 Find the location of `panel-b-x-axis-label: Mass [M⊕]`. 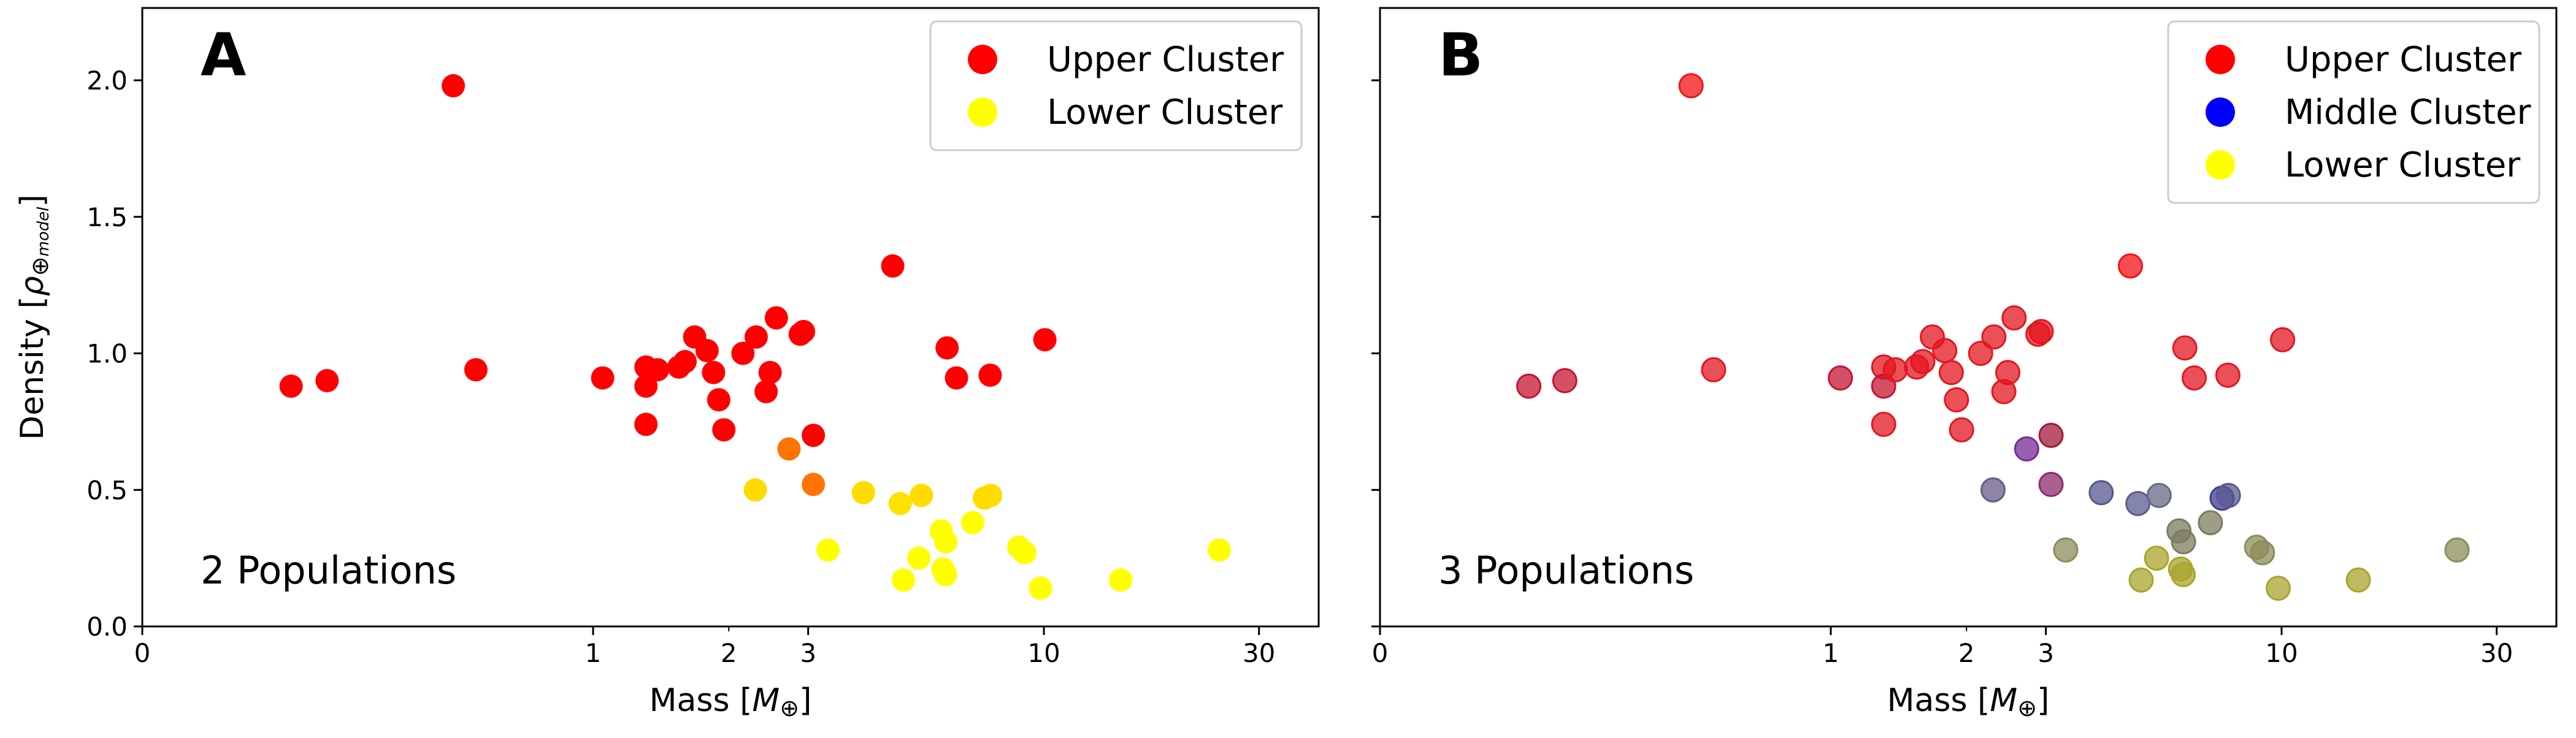

panel-b-x-axis-label: Mass [M⊕] is located at coordinates (1968, 701).